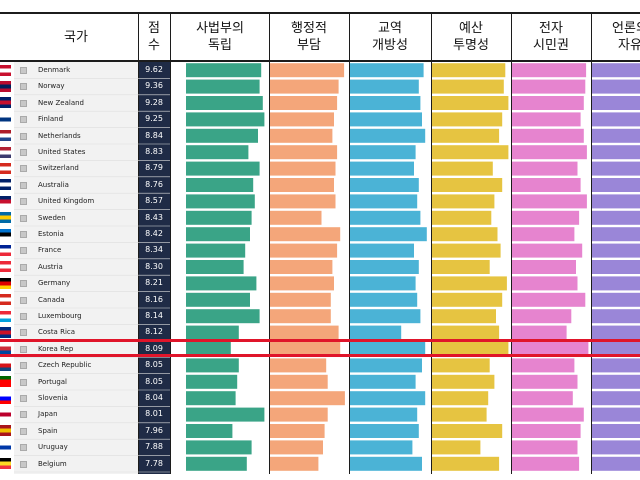 The width and height of the screenshot is (640, 480). What do you see at coordinates (50, 250) in the screenshot?
I see `country-label: France` at bounding box center [50, 250].